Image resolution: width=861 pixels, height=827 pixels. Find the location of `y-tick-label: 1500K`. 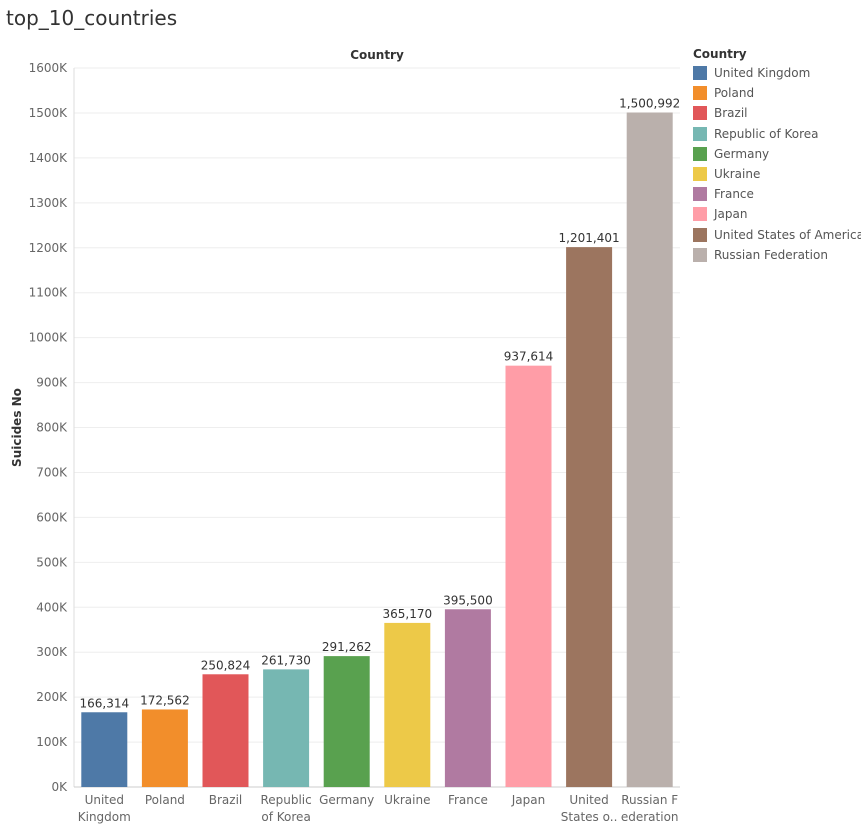

y-tick-label: 1500K is located at coordinates (49, 113).